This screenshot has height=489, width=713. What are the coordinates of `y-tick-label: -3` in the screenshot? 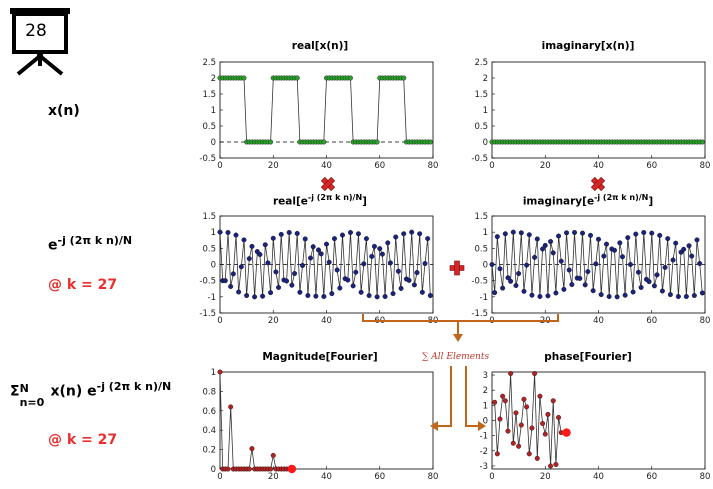 It's located at (484, 467).